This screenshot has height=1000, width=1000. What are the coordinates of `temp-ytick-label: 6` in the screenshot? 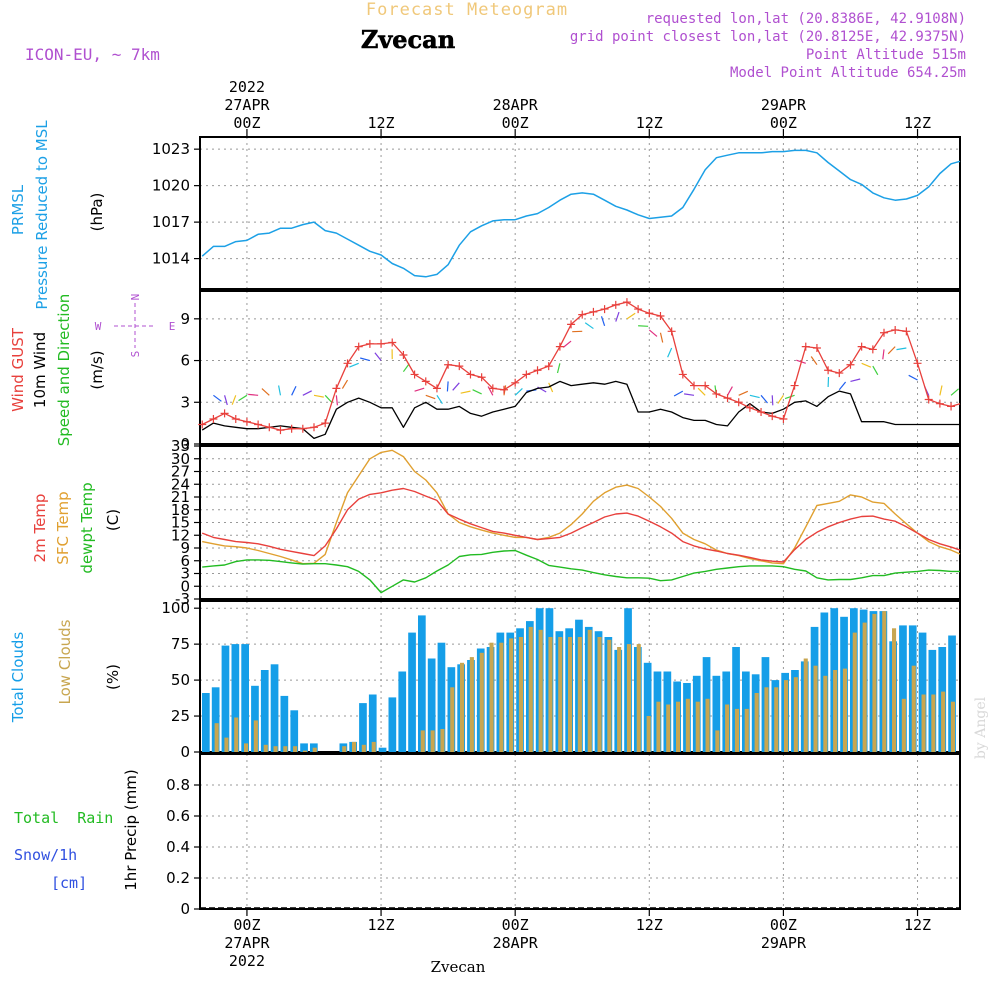 It's located at (185, 561).